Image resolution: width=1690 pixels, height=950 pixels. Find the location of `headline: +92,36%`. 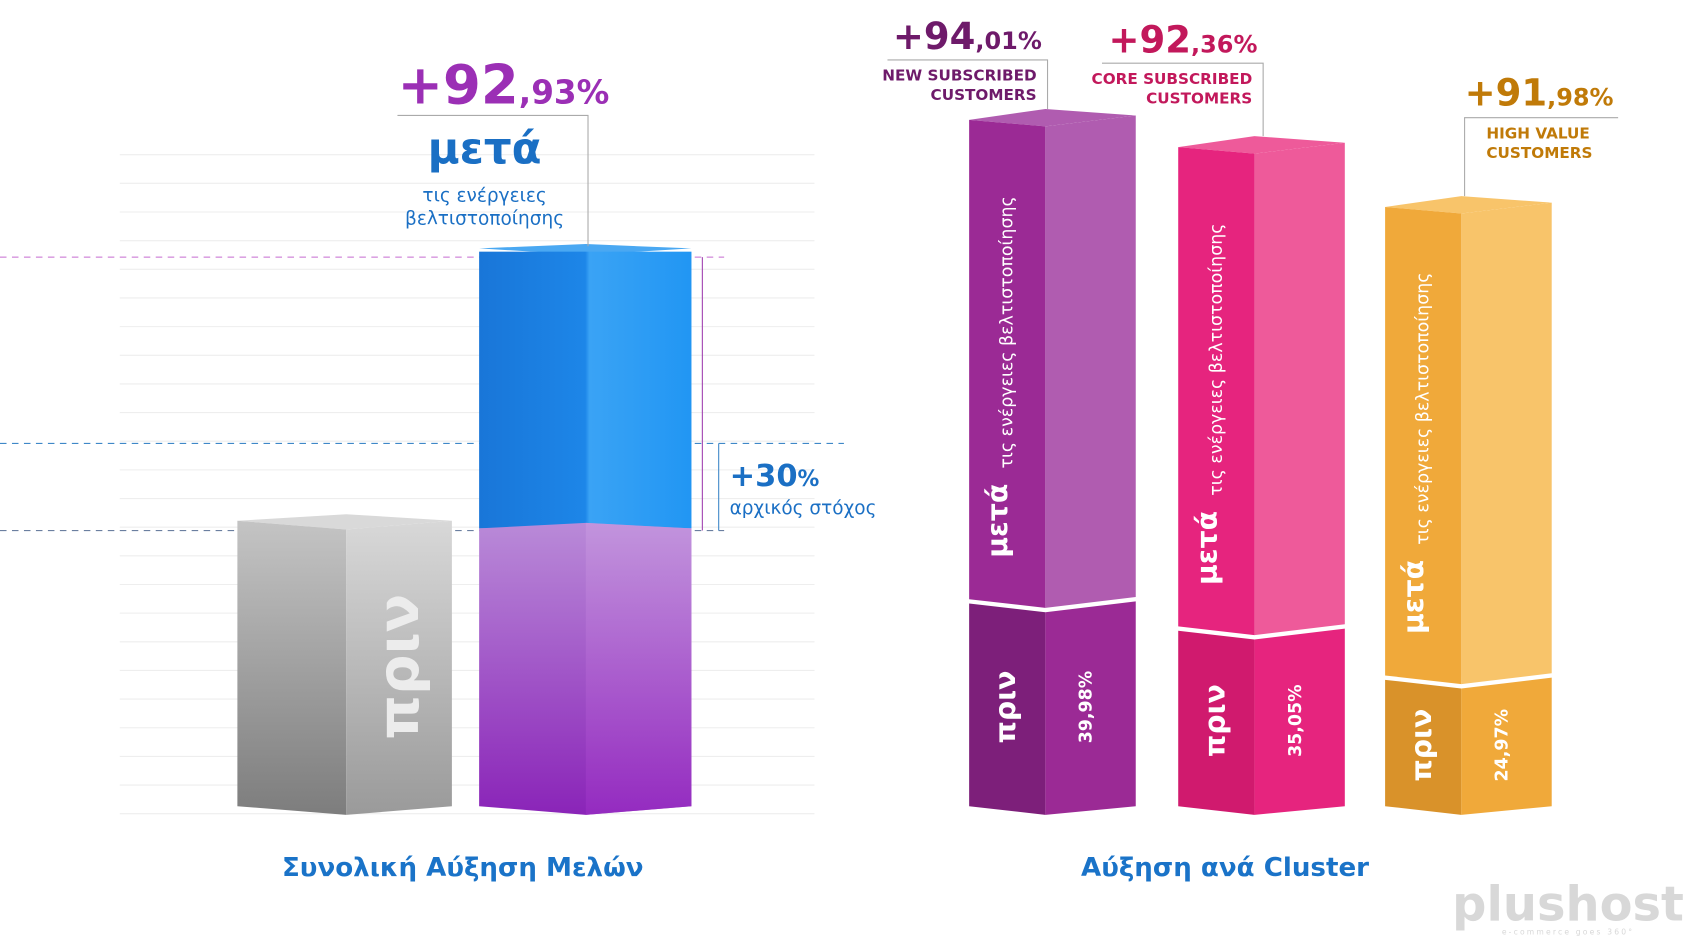

headline: +92,36% is located at coordinates (1183, 39).